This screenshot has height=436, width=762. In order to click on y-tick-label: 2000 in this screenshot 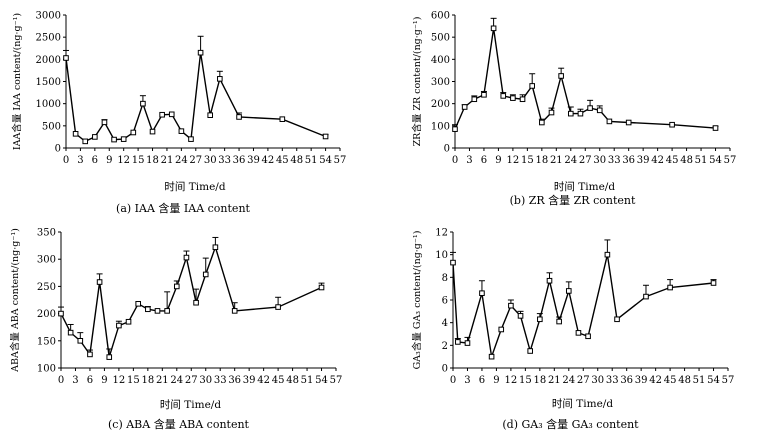, I will do `click(48, 60)`.